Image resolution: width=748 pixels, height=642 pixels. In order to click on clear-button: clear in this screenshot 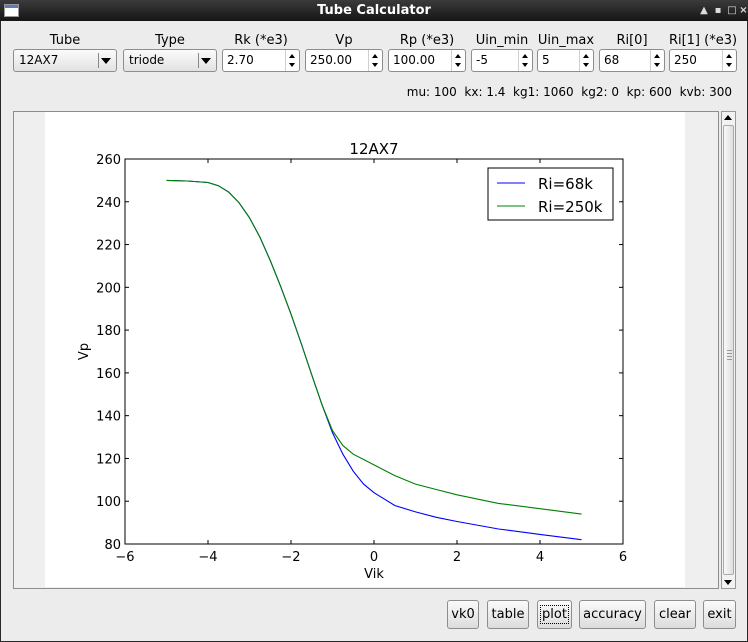, I will do `click(675, 614)`.